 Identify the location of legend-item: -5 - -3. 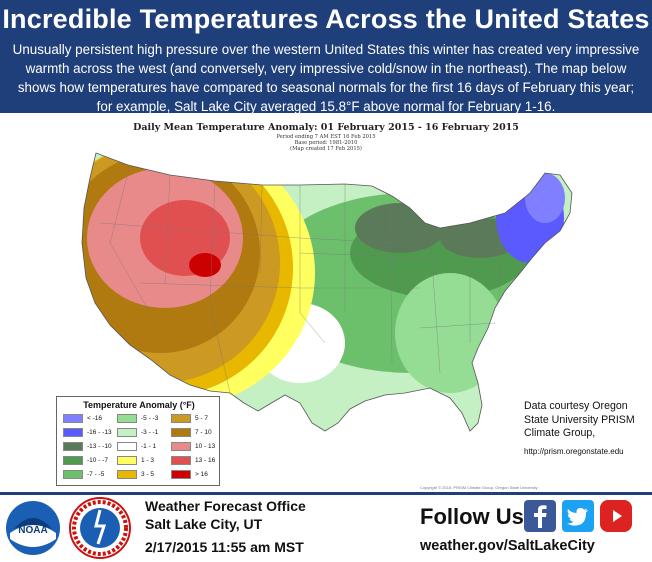
(143, 419).